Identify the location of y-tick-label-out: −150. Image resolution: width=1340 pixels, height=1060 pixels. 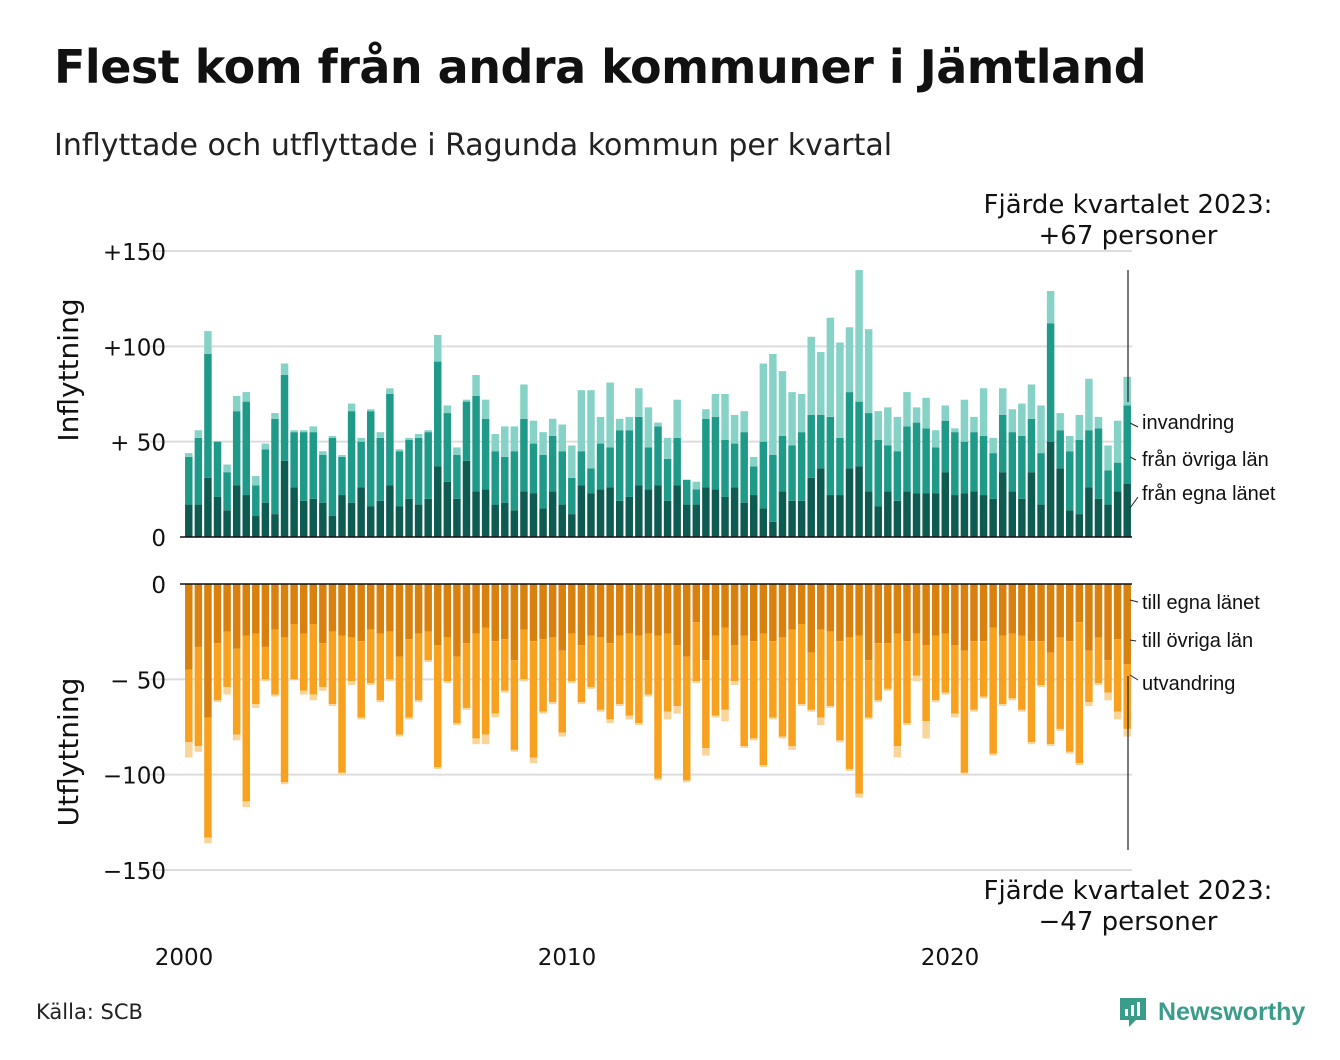
(134, 872).